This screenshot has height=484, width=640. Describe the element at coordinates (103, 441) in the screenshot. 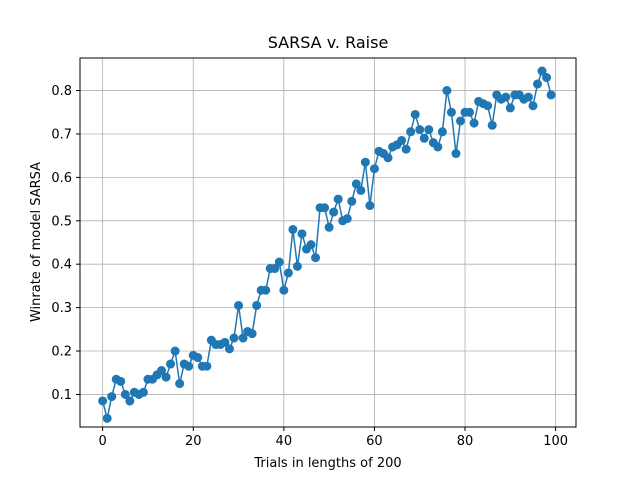

I see `x-tick-label: 0` at that location.